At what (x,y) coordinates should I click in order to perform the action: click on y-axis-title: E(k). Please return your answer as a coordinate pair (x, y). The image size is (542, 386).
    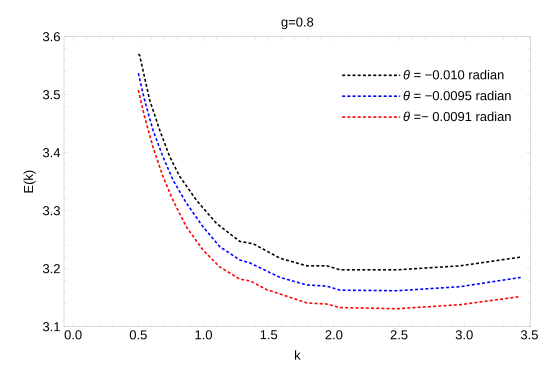
    Looking at the image, I should click on (30, 181).